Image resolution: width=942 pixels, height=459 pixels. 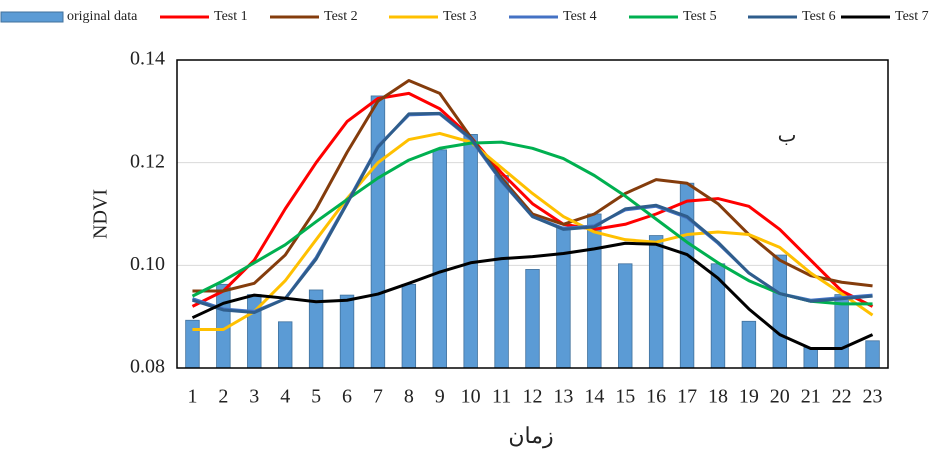 I want to click on y-tick-label: 0.14, so click(x=147, y=59).